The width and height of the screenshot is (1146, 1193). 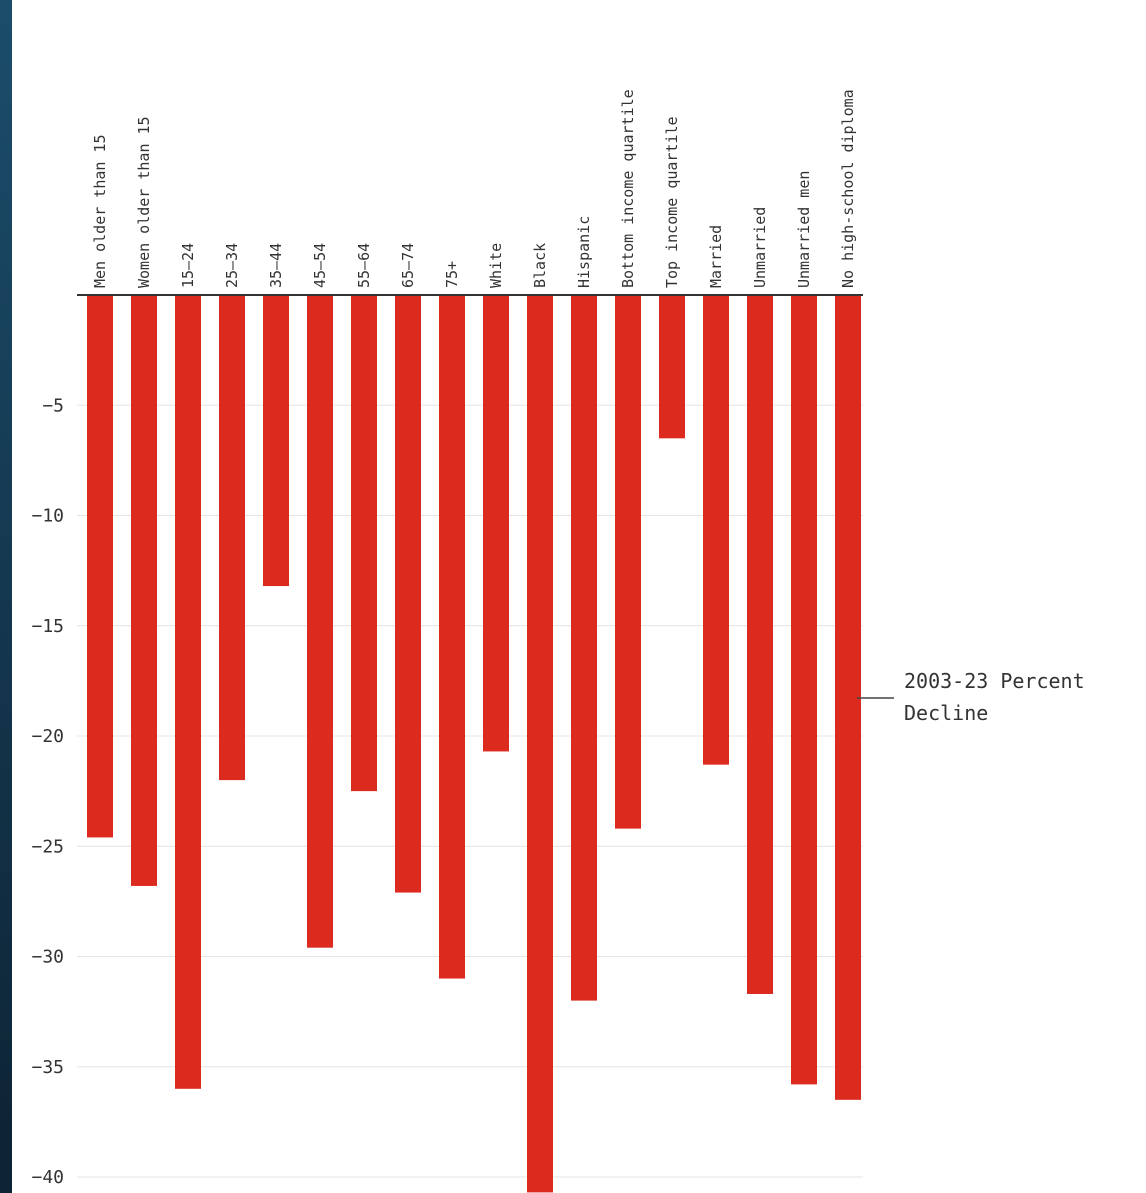 I want to click on category-label: 75+, so click(x=452, y=274).